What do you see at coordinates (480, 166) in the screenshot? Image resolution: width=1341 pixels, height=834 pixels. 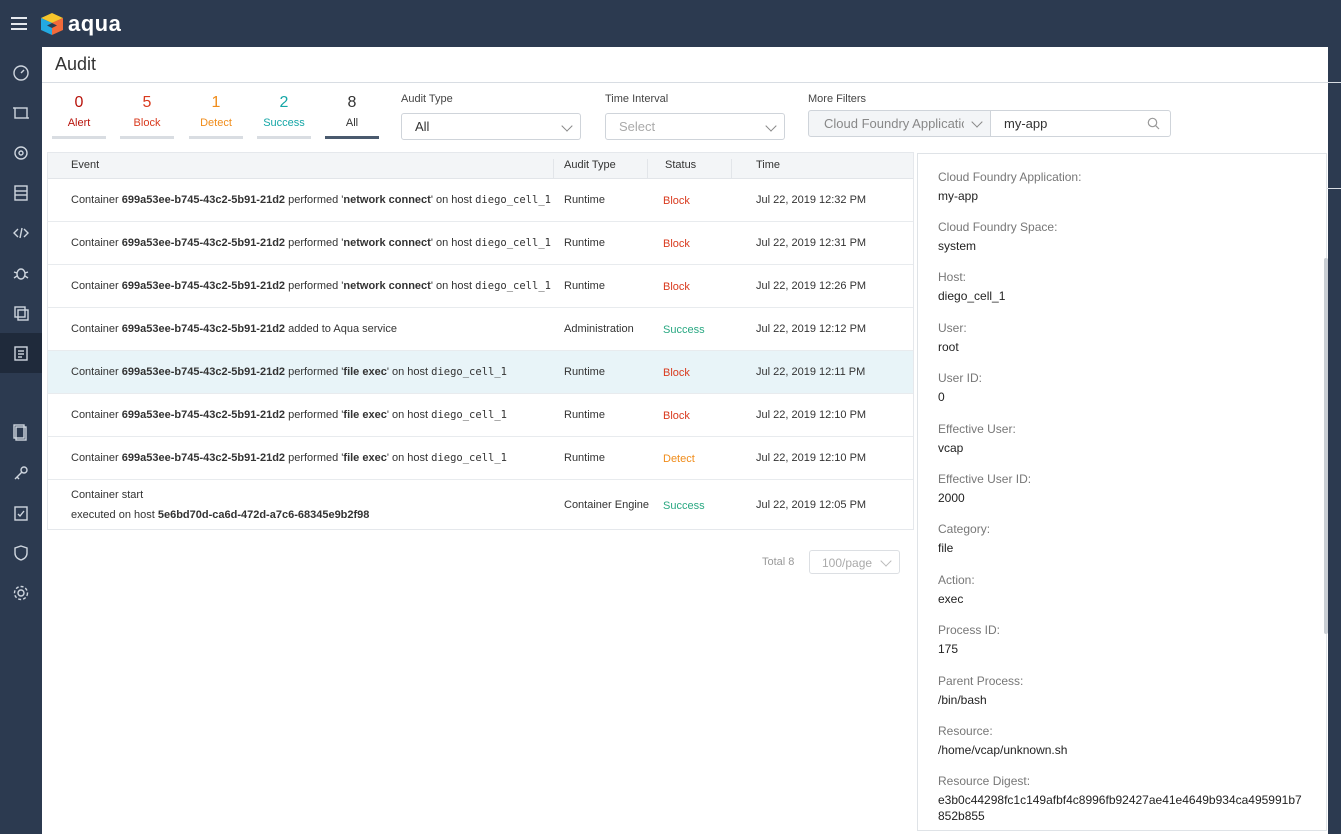 I see `table-header: Event Audit Type Status Time` at bounding box center [480, 166].